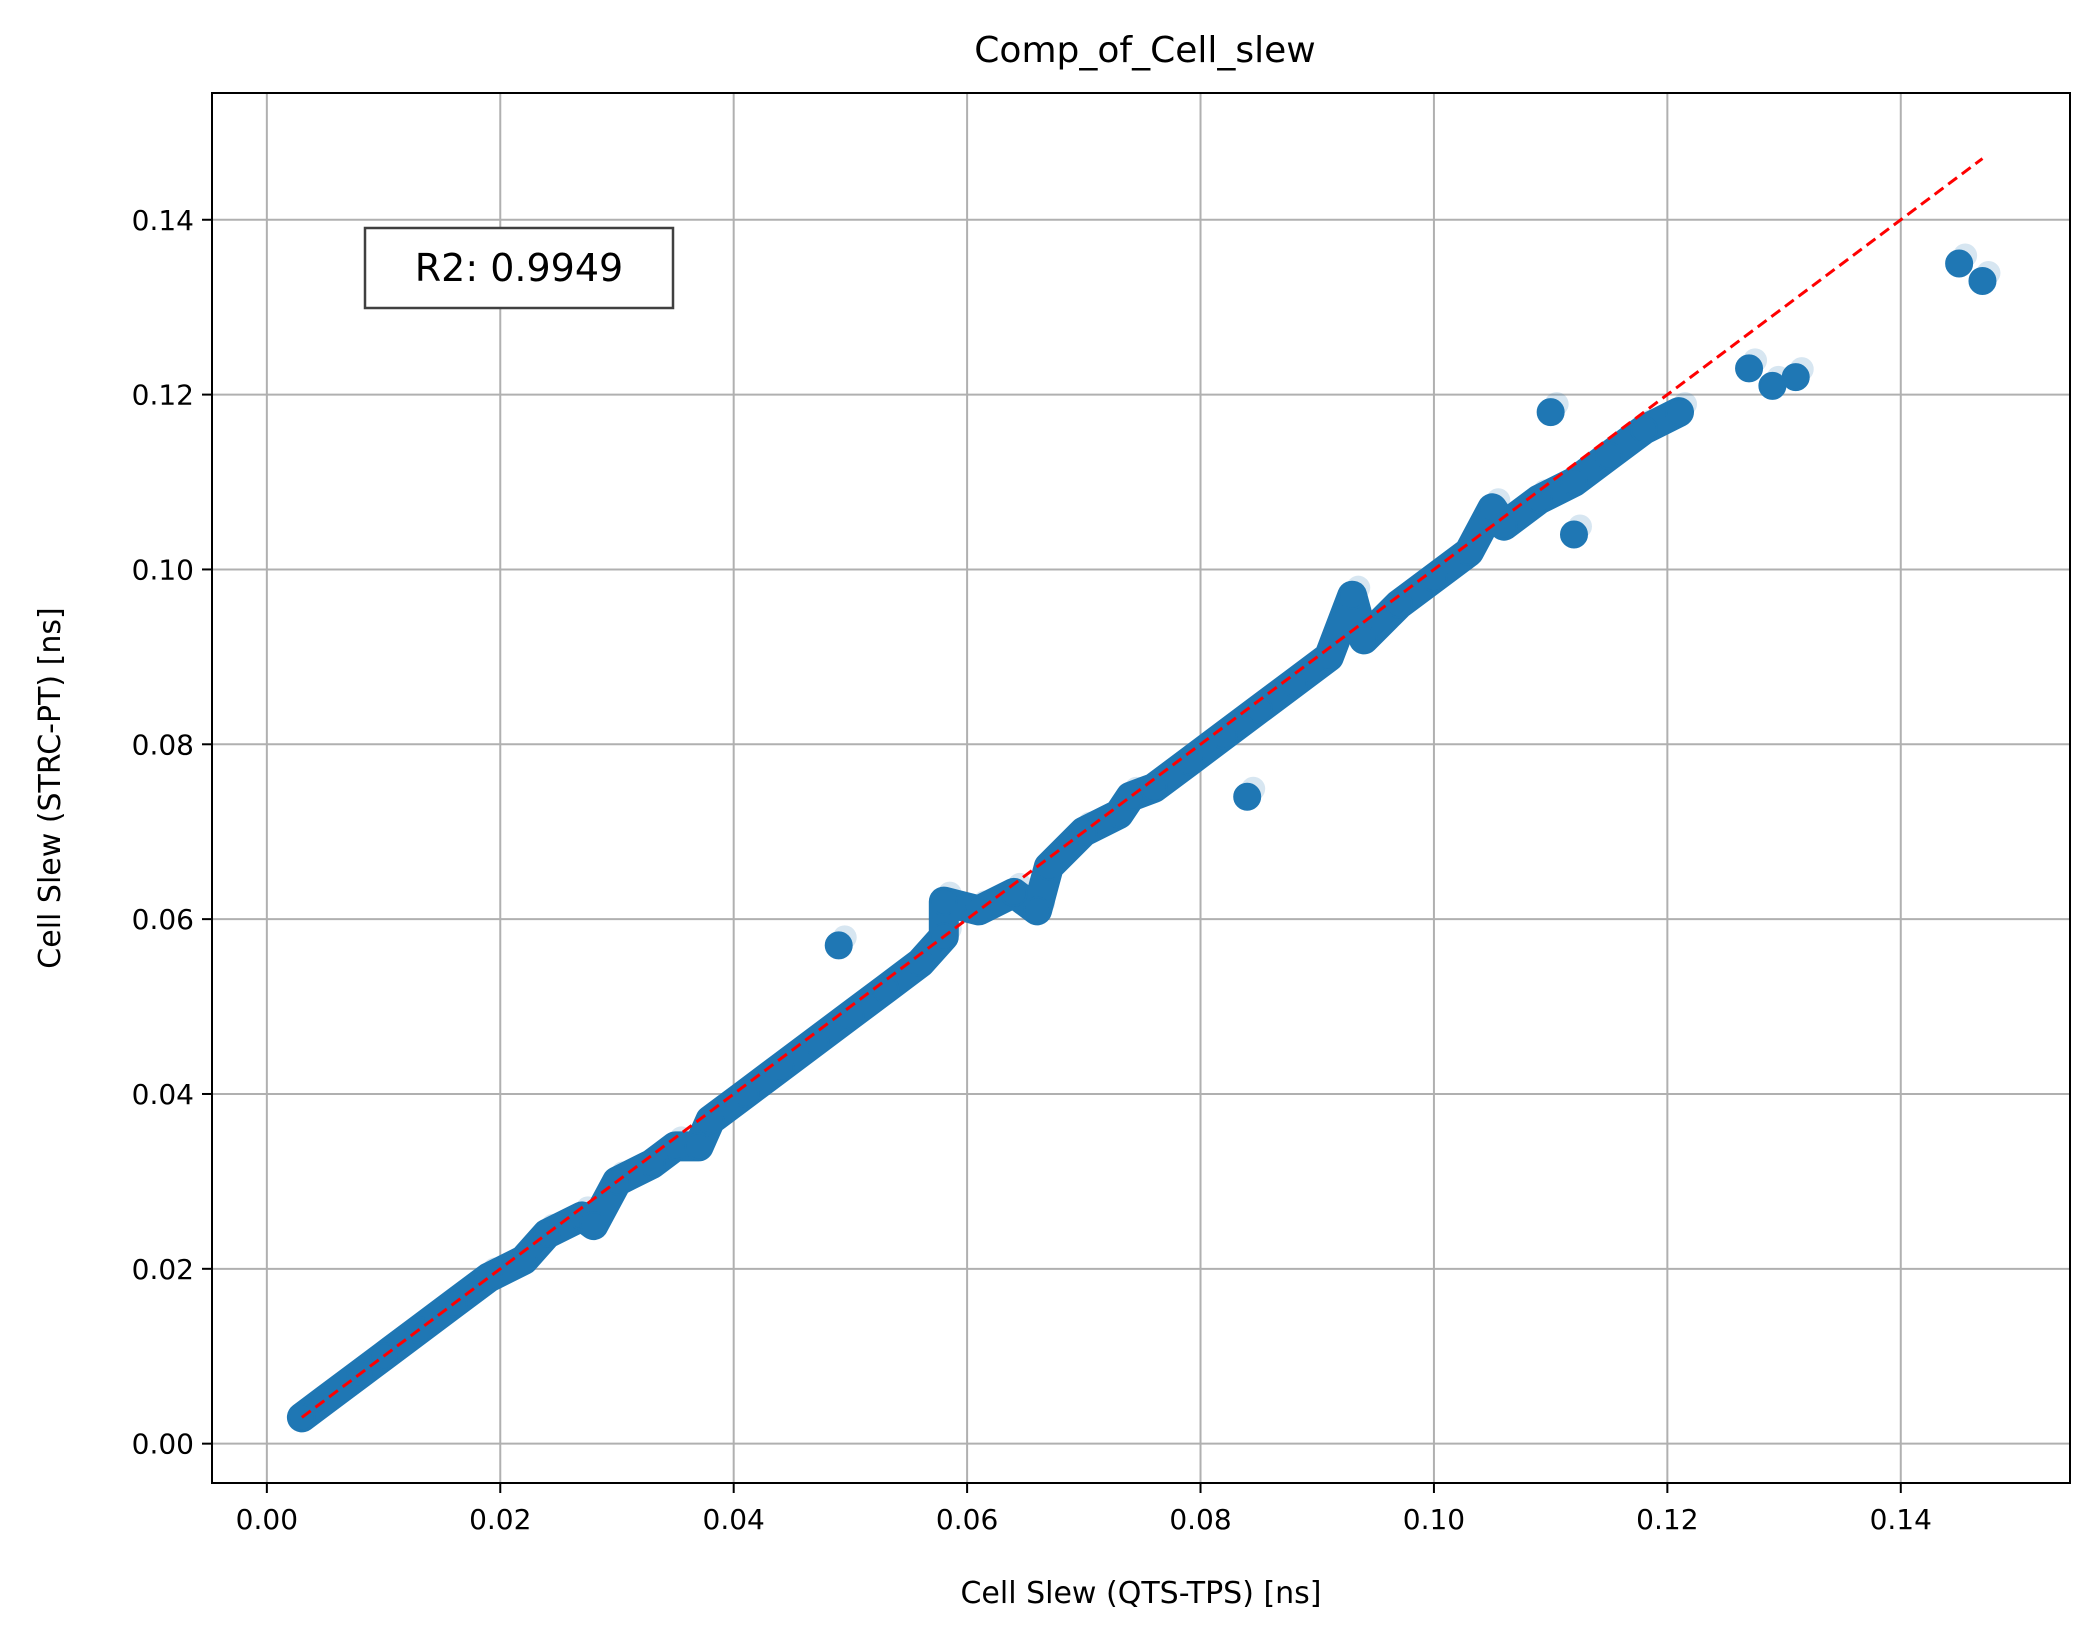 This screenshot has width=2100, height=1638. I want to click on x-axis-ticks: 0.00 0.02 0.04 0.06 0.08 0.10 0.12 0.14, so click(1084, 1509).